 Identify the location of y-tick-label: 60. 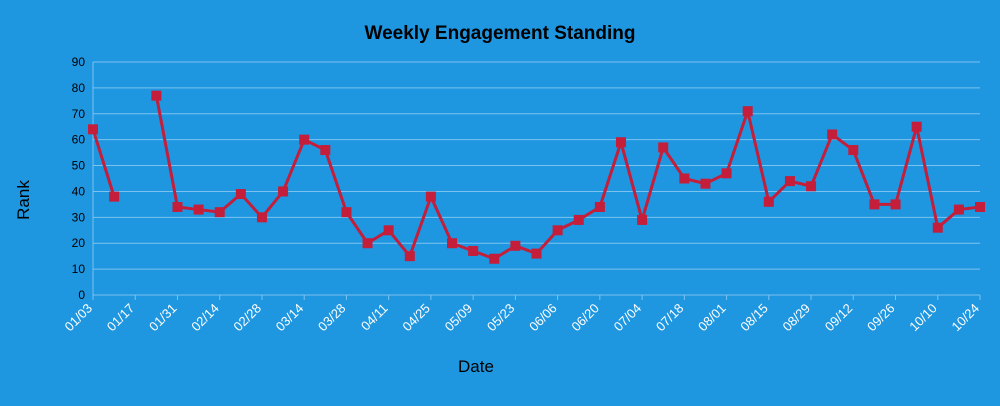
(79, 140).